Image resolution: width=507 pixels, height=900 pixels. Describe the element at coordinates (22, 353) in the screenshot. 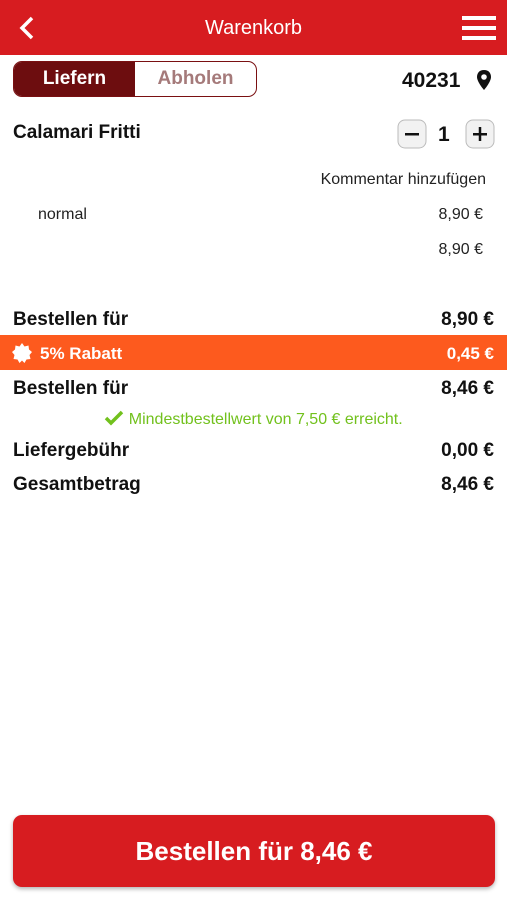

I see `discount-icon` at that location.